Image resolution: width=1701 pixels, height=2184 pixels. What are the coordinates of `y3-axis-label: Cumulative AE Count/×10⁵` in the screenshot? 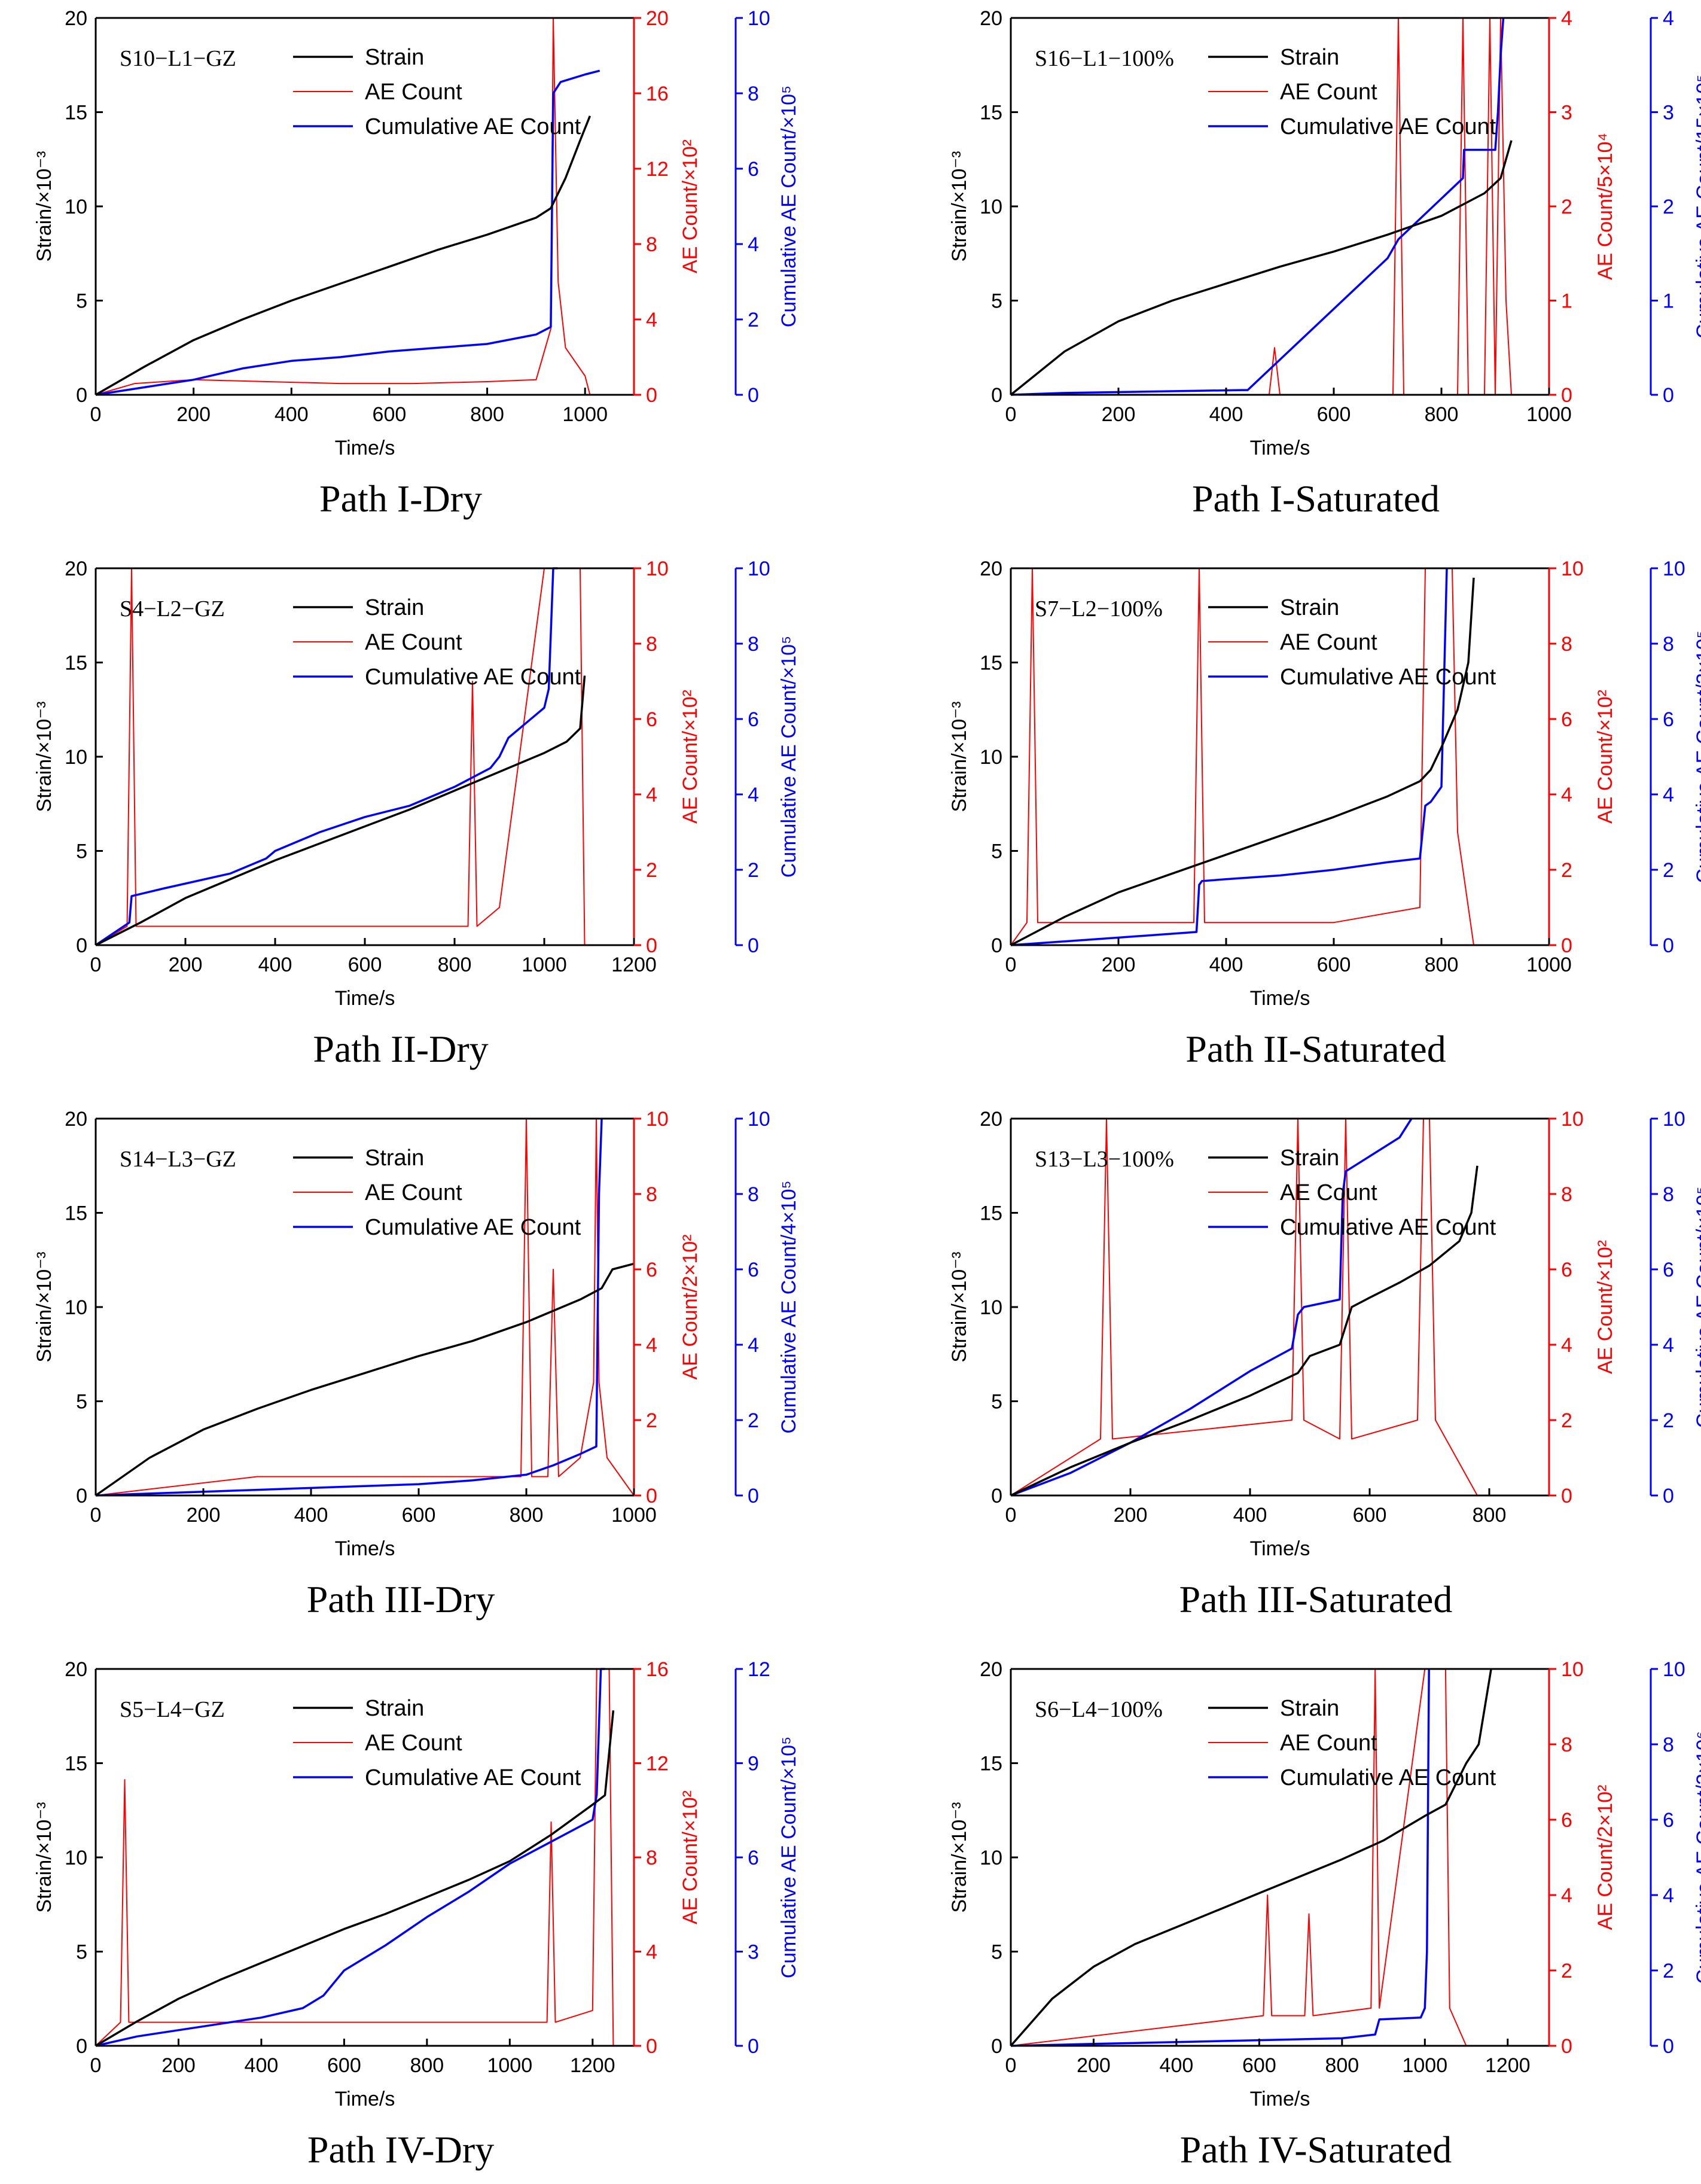 It's located at (1697, 1307).